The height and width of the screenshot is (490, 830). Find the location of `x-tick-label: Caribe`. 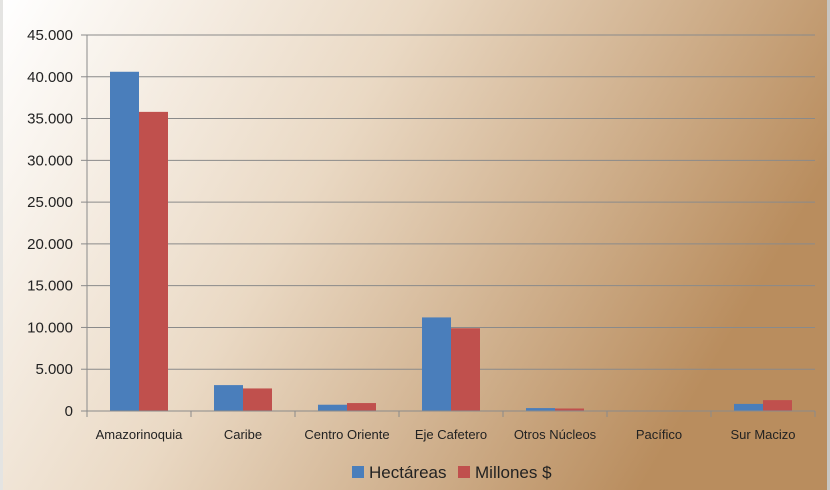

x-tick-label: Caribe is located at coordinates (243, 434).